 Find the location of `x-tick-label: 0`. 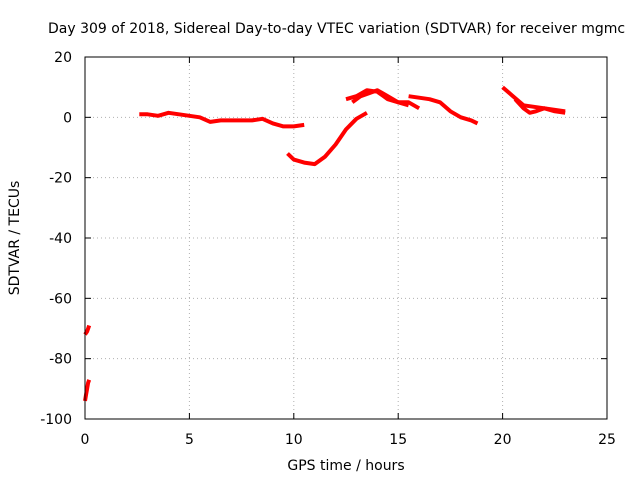

x-tick-label: 0 is located at coordinates (85, 440).